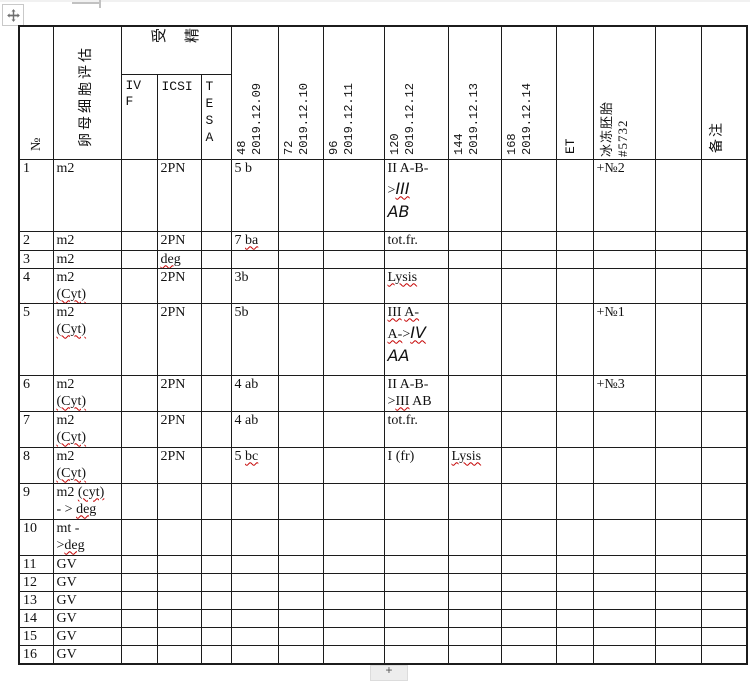 The width and height of the screenshot is (750, 681). I want to click on cell-no-r13: 13, so click(36, 600).